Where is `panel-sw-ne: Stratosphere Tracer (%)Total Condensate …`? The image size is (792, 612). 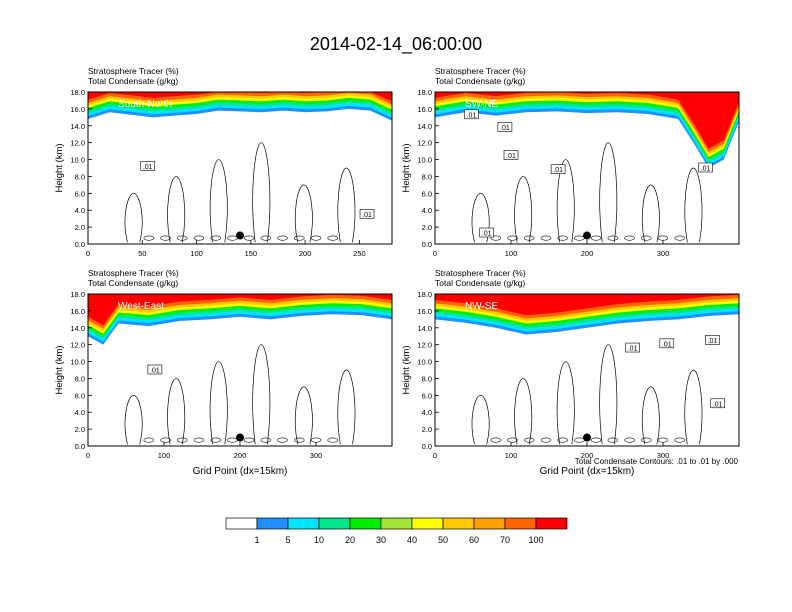
panel-sw-ne: Stratosphere Tracer (%)Total Condensate … is located at coordinates (570, 162).